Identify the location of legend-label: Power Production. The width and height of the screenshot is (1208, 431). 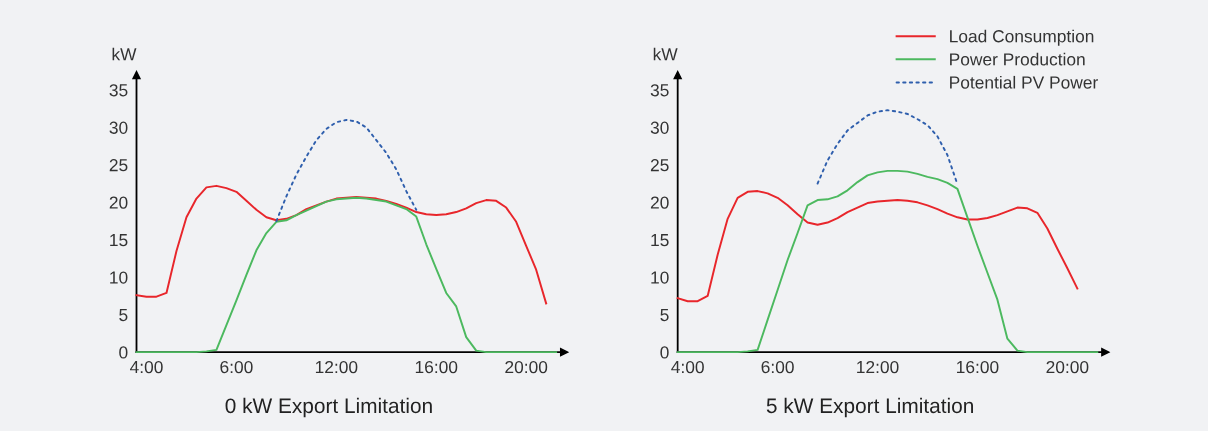
(1017, 59).